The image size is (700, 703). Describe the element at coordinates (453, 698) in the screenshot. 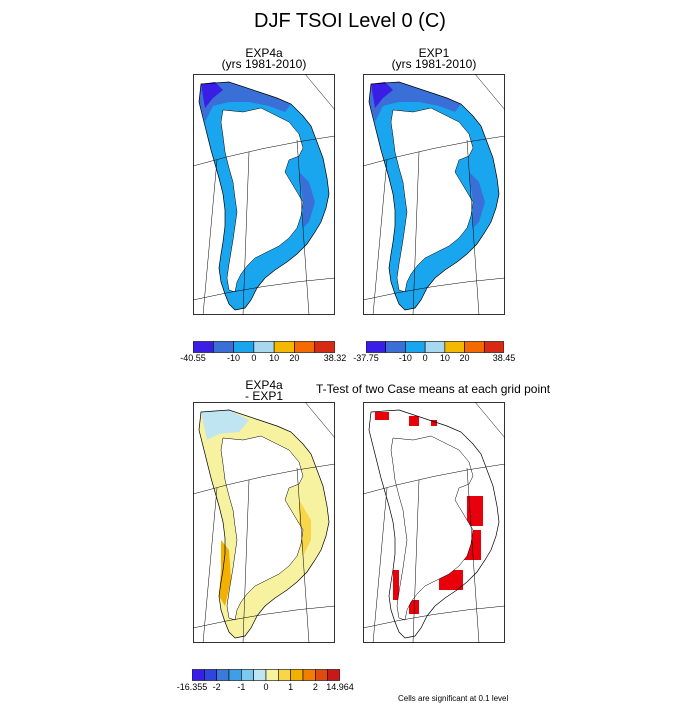

I see `significance-footnote: Cells are significant at 0.1 level` at that location.